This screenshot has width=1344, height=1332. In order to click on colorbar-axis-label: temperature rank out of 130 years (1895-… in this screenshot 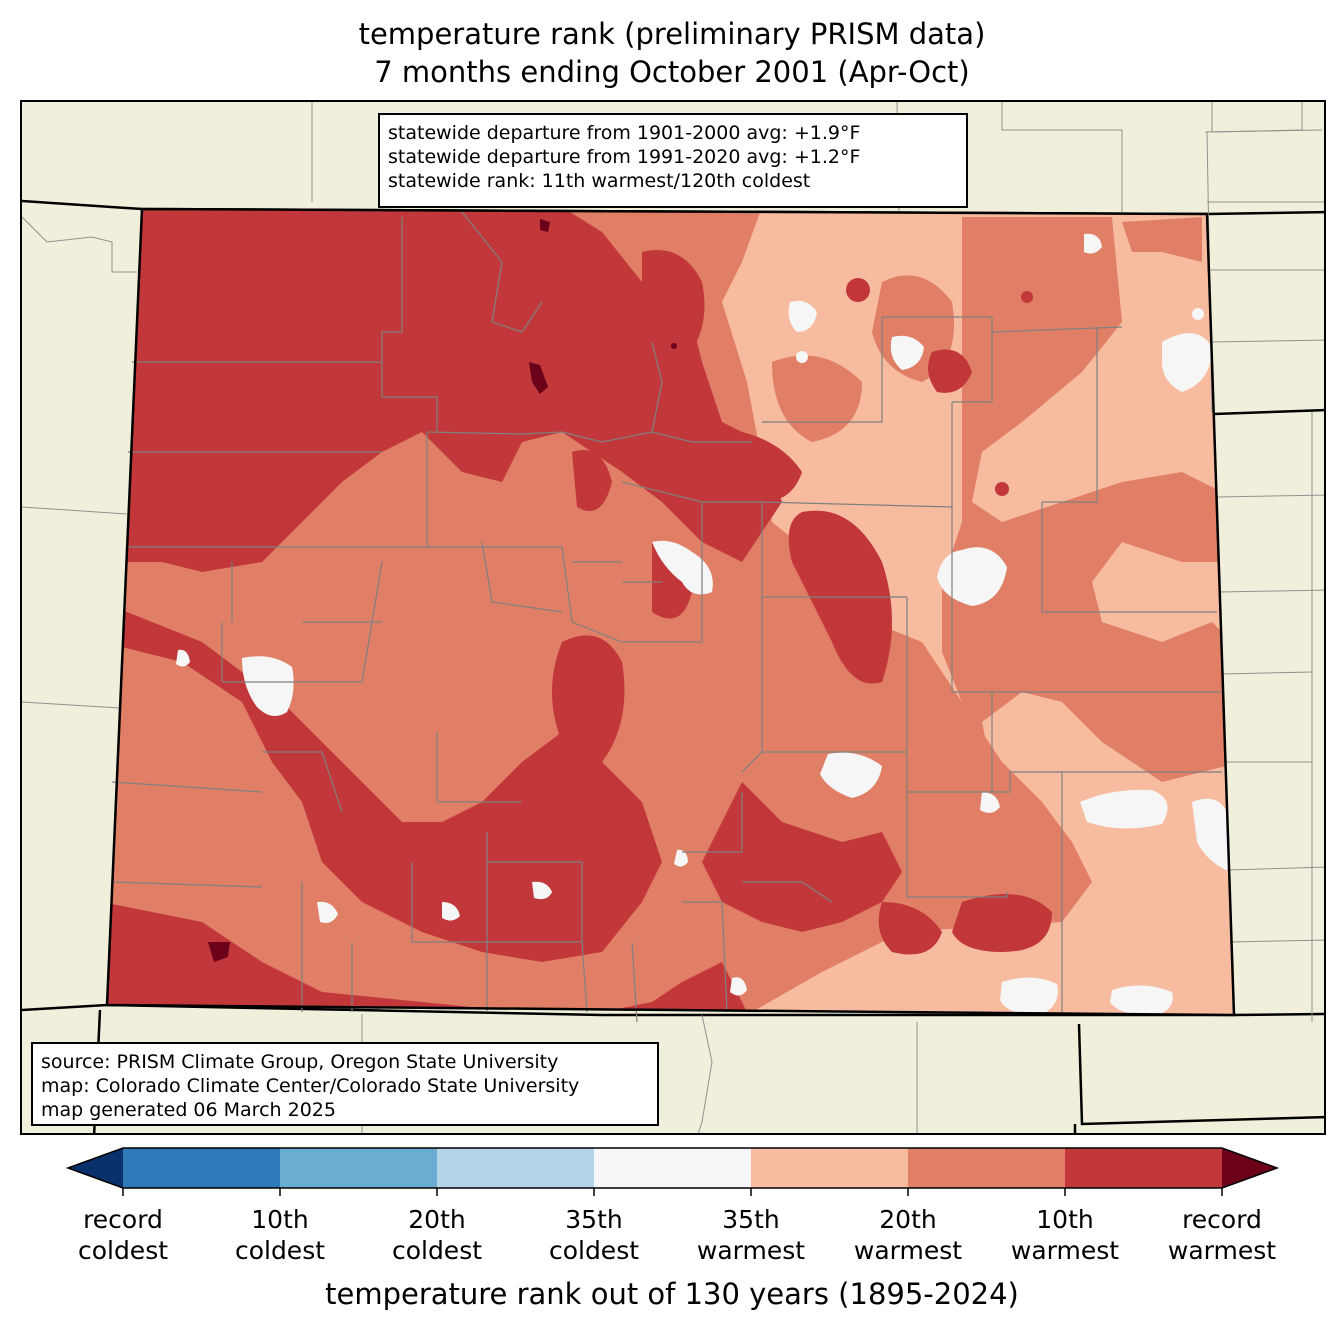, I will do `click(672, 1294)`.